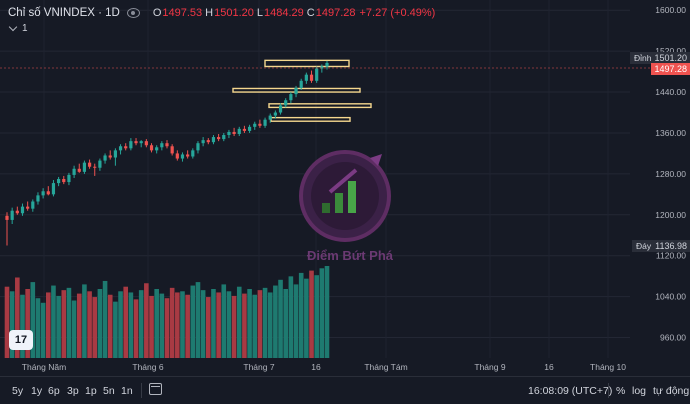 Image resolution: width=690 pixels, height=404 pixels. Describe the element at coordinates (44, 367) in the screenshot. I see `time-tick-label: Tháng Năm` at that location.